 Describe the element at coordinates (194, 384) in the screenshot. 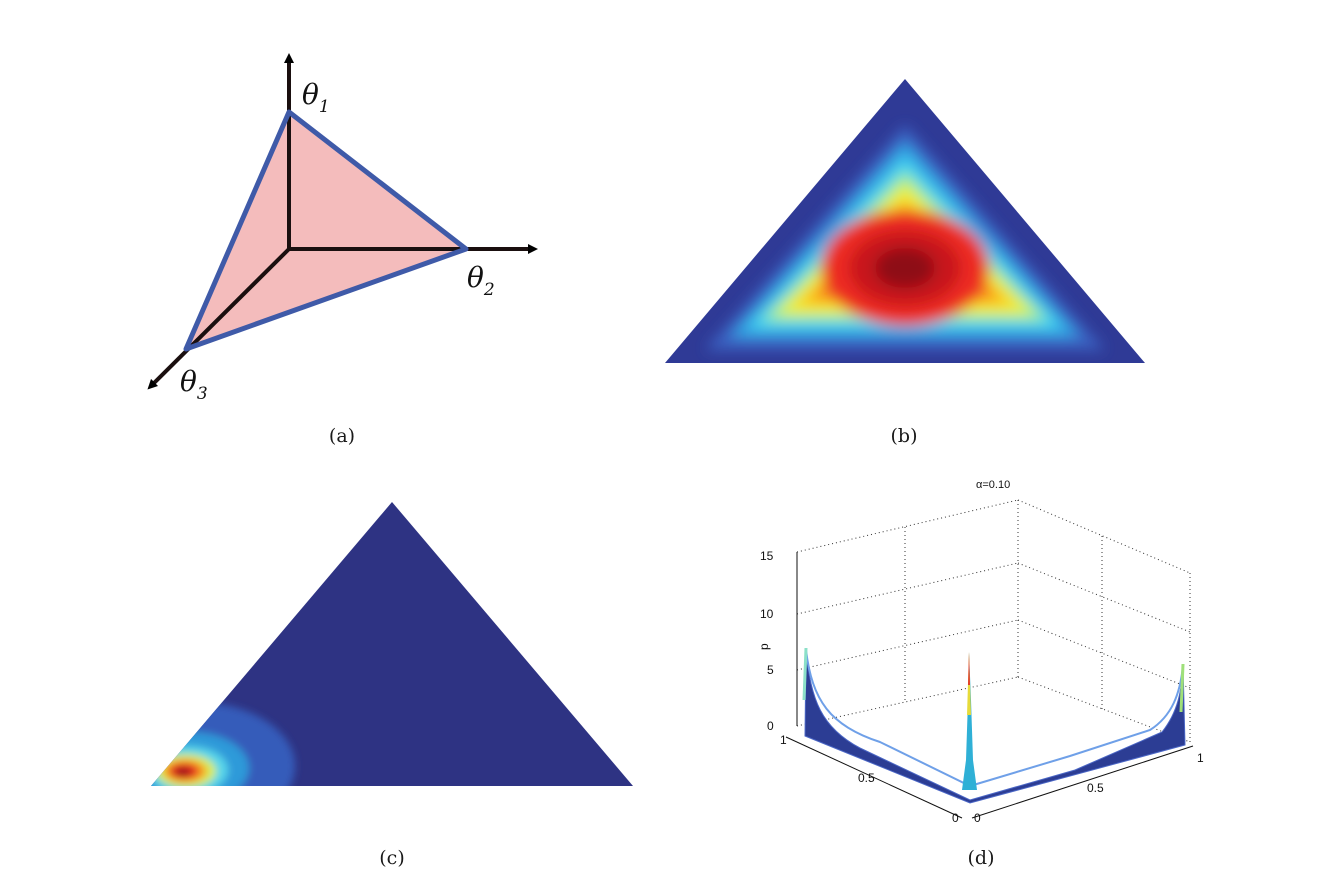

I see `theta3-label: θ3` at that location.